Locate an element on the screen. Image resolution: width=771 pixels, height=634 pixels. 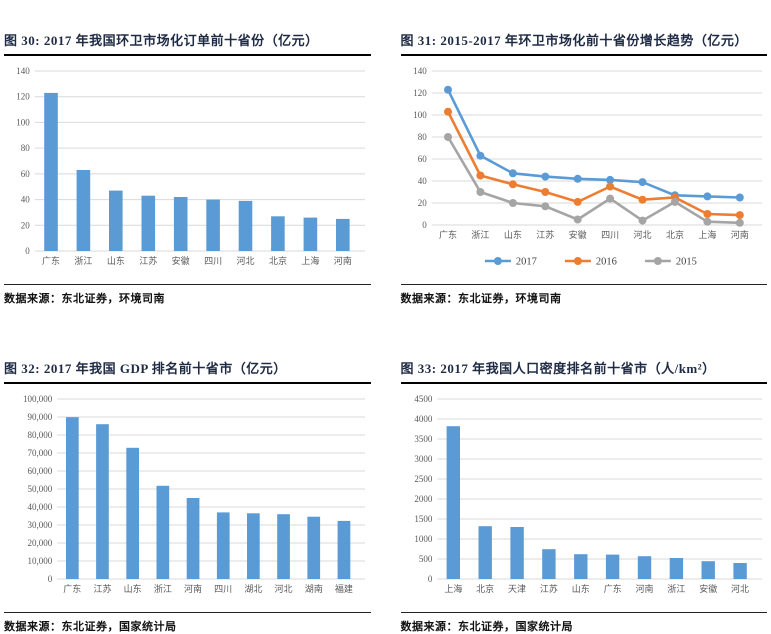
y-tick-label: 2000 is located at coordinates (423, 499).